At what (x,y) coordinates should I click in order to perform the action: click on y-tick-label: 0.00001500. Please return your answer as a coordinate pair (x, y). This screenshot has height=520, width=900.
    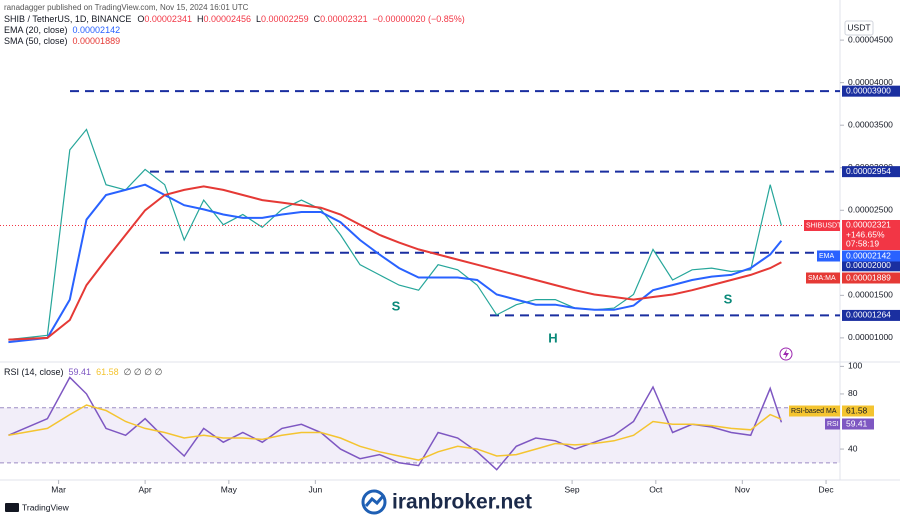
    Looking at the image, I should click on (870, 295).